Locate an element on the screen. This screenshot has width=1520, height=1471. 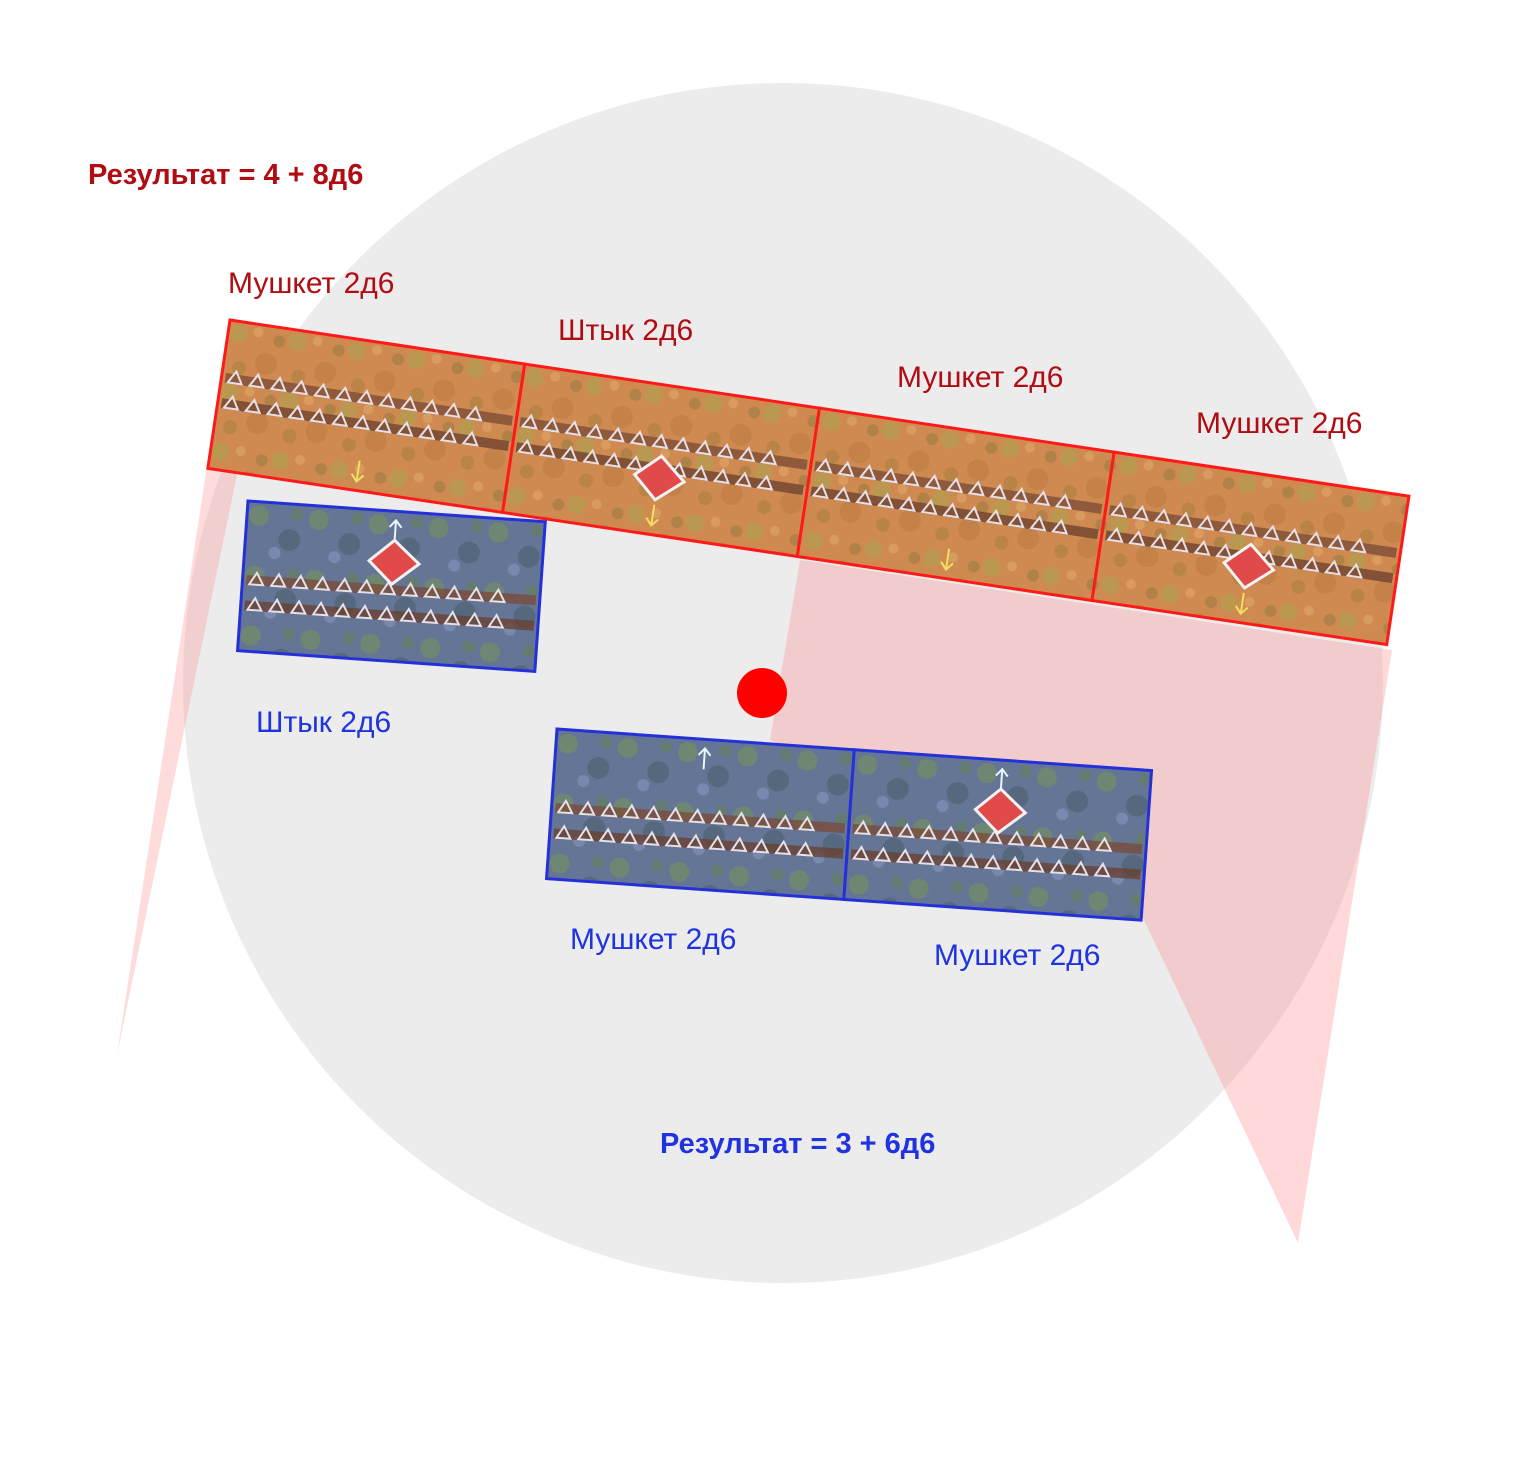
red-unit-4-label: Мушкет 2д6 is located at coordinates (1279, 423).